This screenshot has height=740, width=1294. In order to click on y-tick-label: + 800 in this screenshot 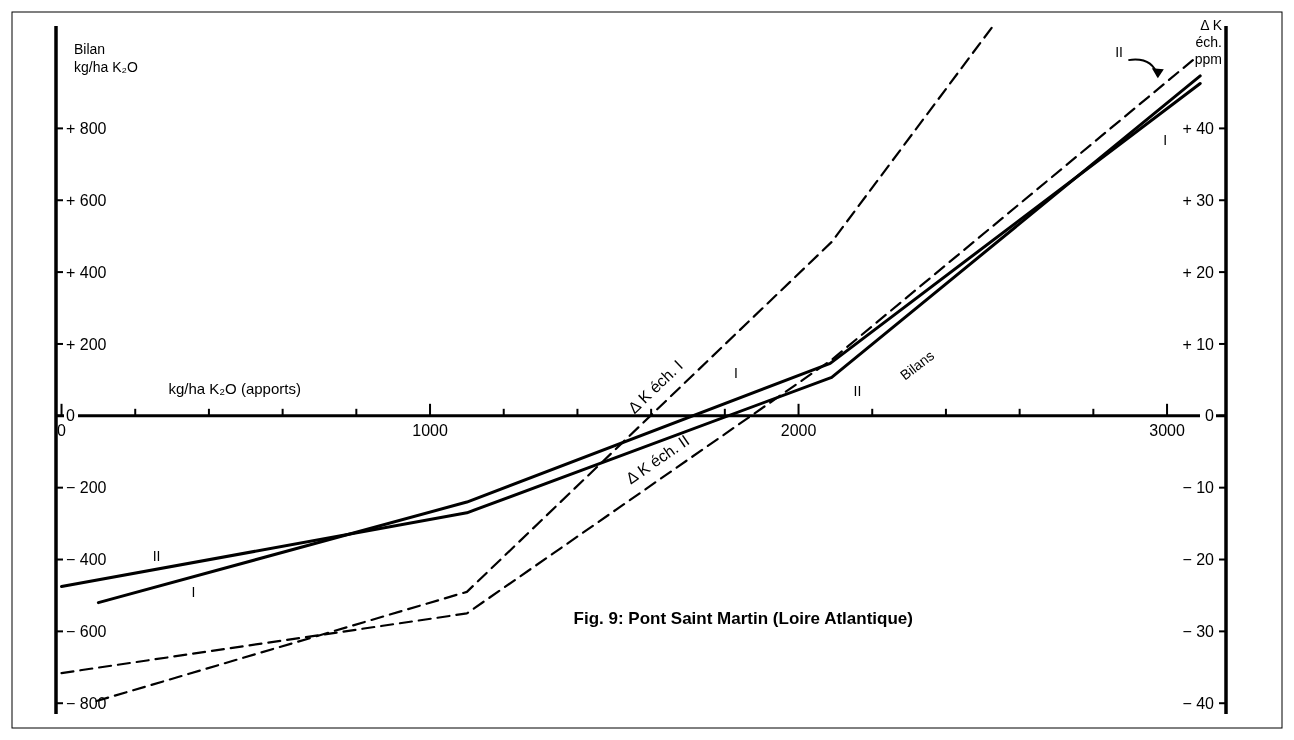, I will do `click(86, 128)`.